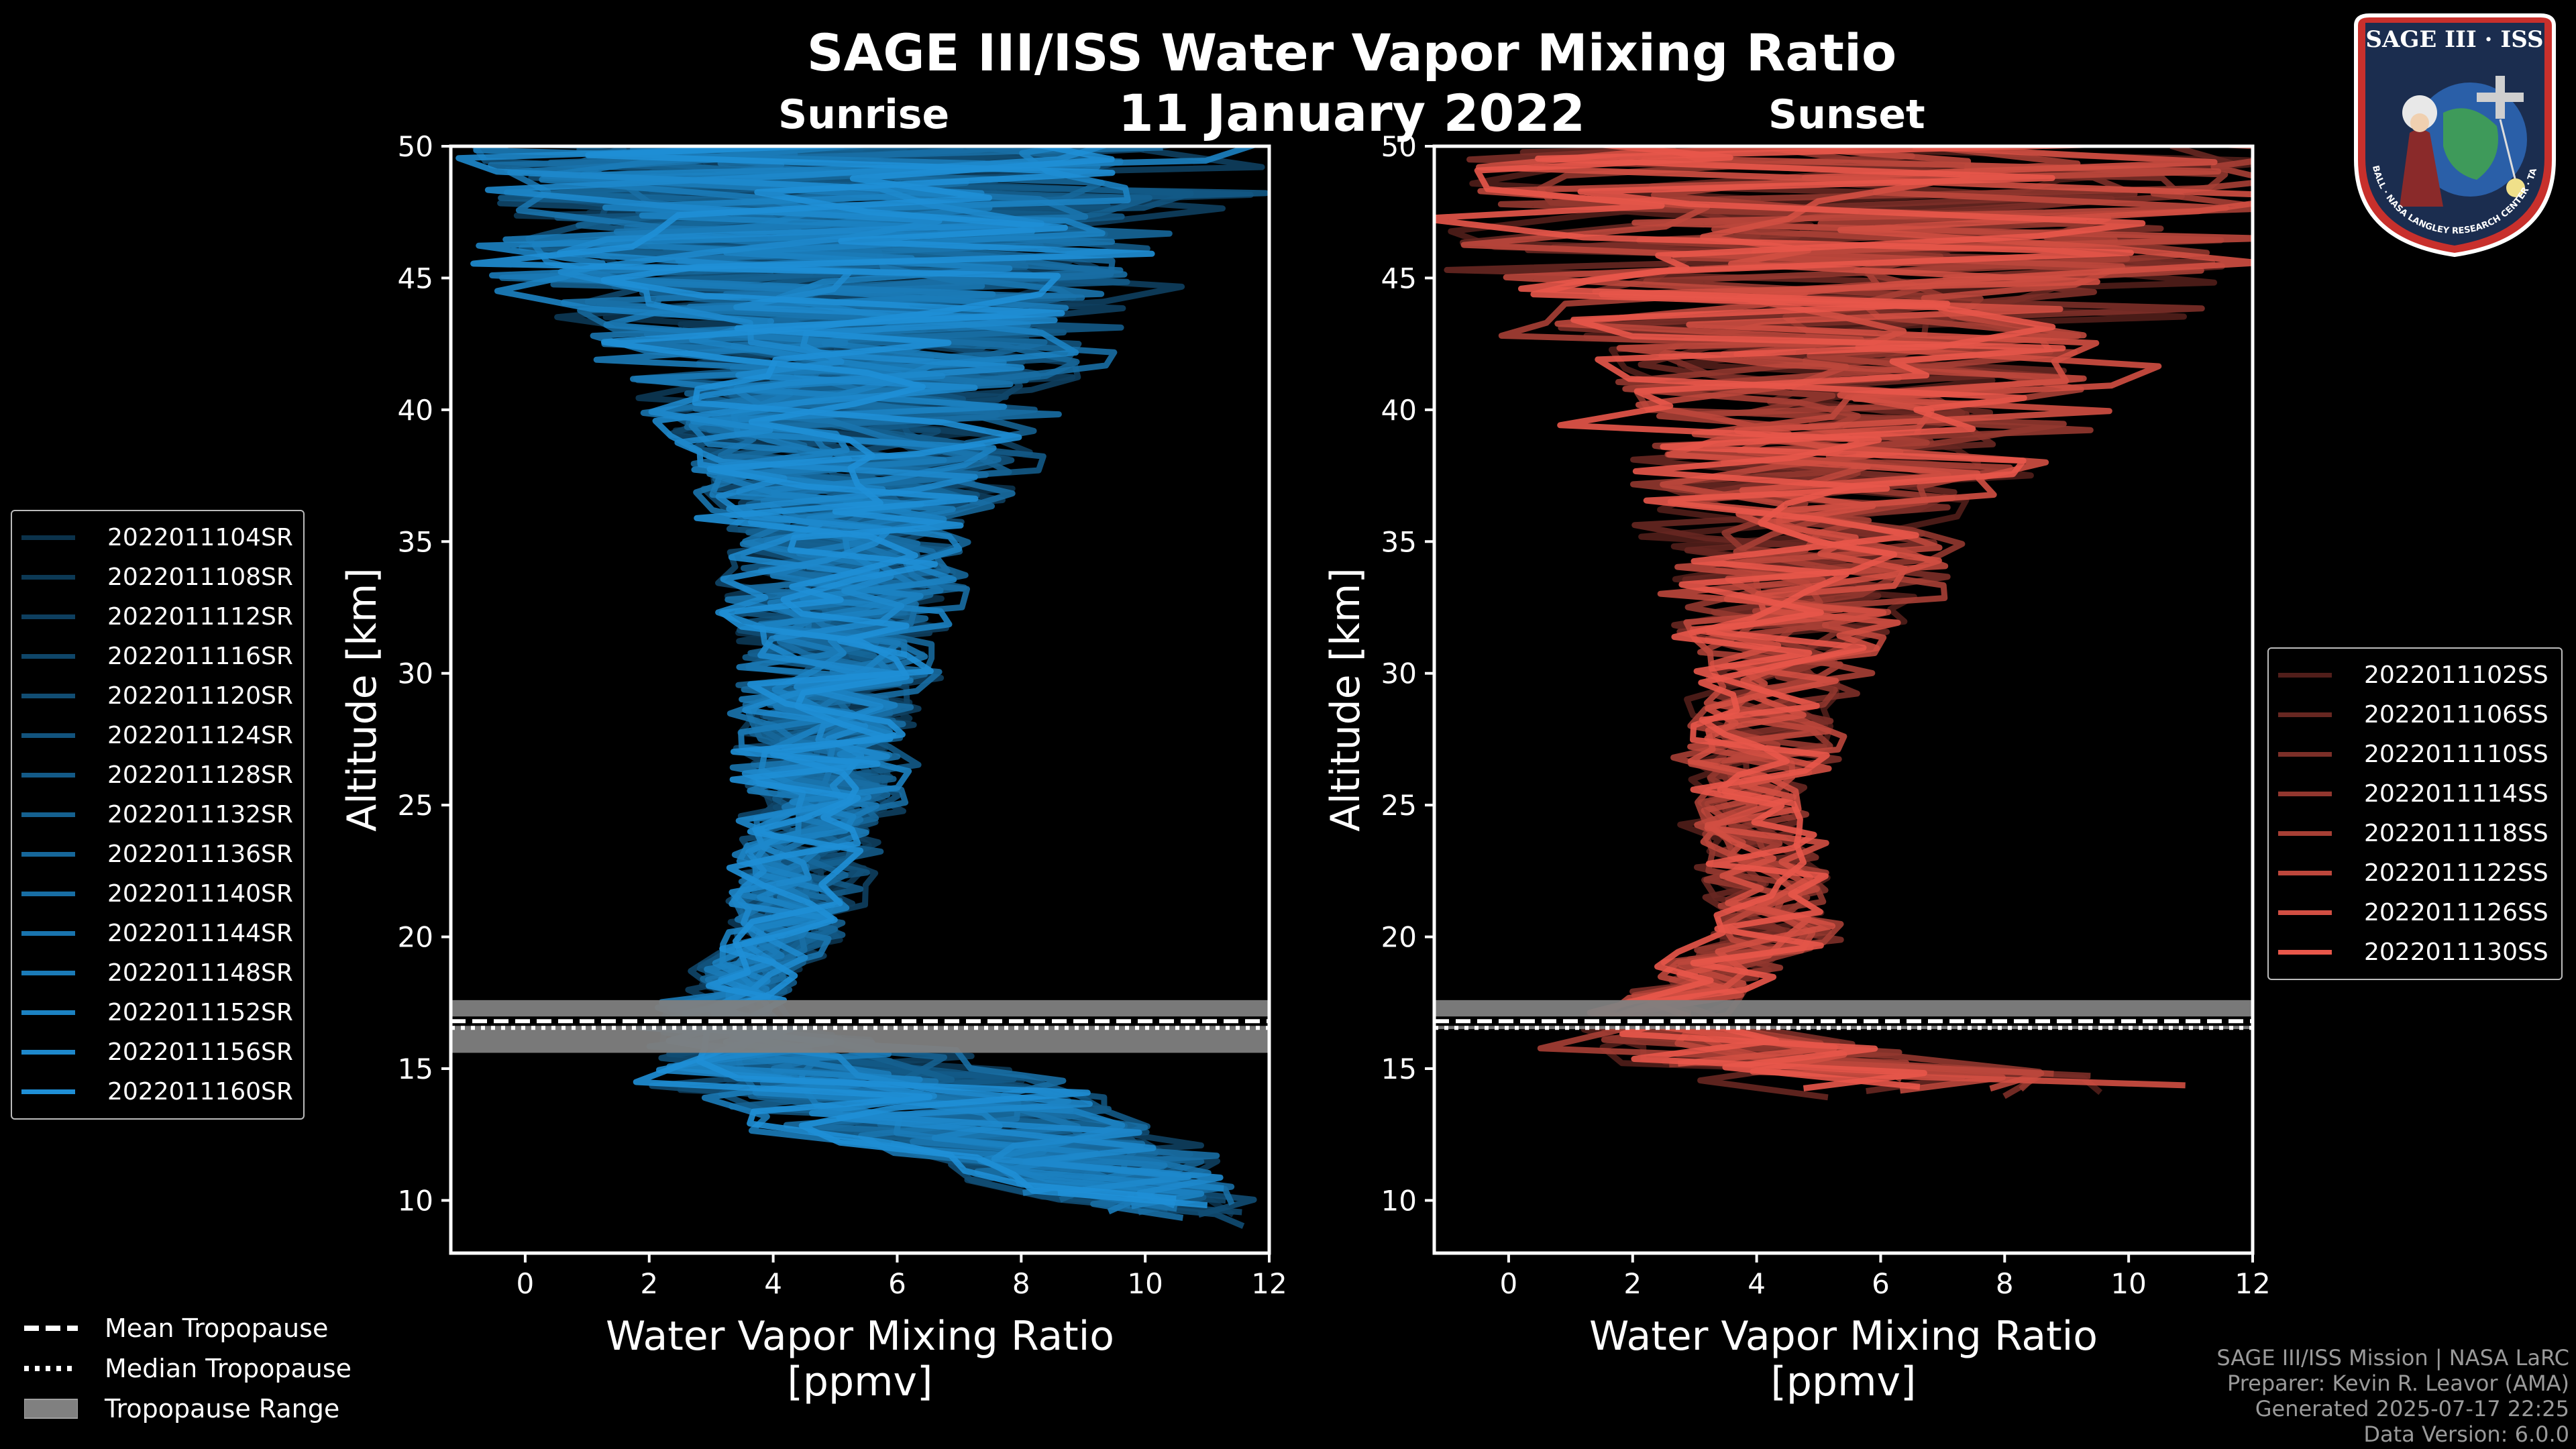 Image resolution: width=2576 pixels, height=1449 pixels. I want to click on legend-item: 2022011144SR, so click(157, 933).